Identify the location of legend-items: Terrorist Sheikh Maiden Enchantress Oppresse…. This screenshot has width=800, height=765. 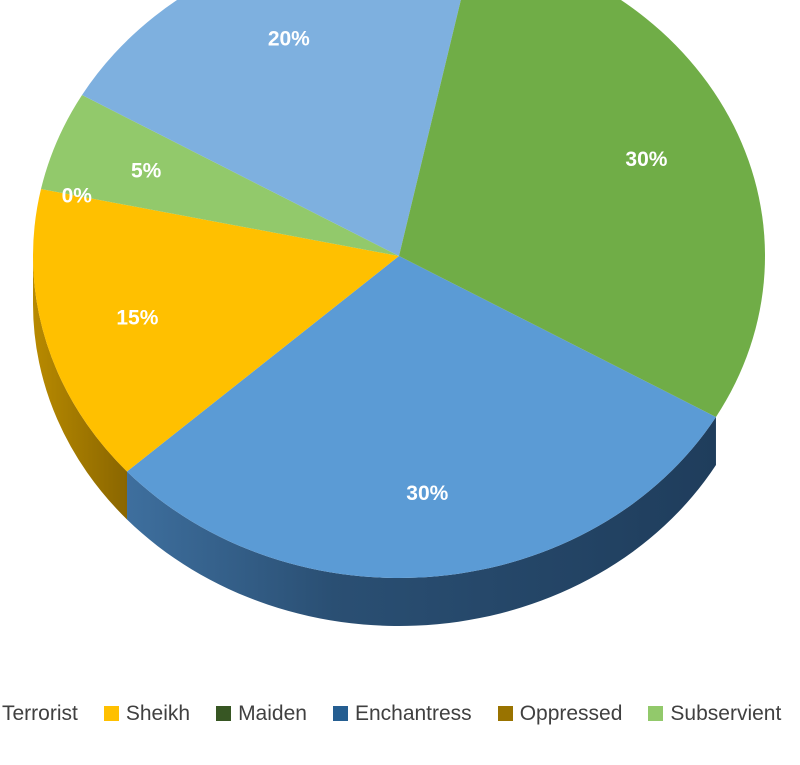
(400, 714).